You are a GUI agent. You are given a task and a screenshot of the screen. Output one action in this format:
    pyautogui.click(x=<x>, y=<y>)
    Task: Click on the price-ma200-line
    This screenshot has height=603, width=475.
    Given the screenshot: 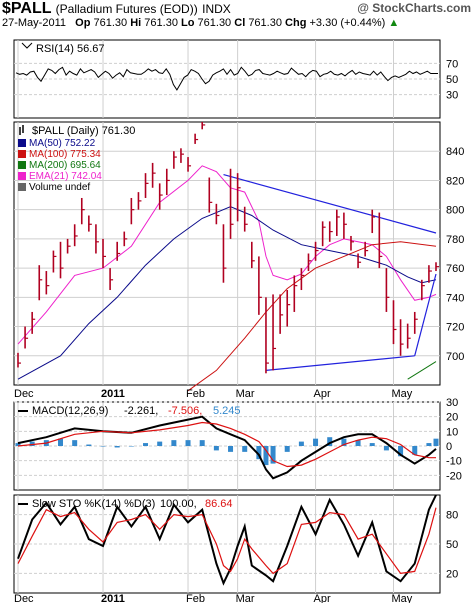 What is the action you would take?
    pyautogui.click(x=422, y=370)
    